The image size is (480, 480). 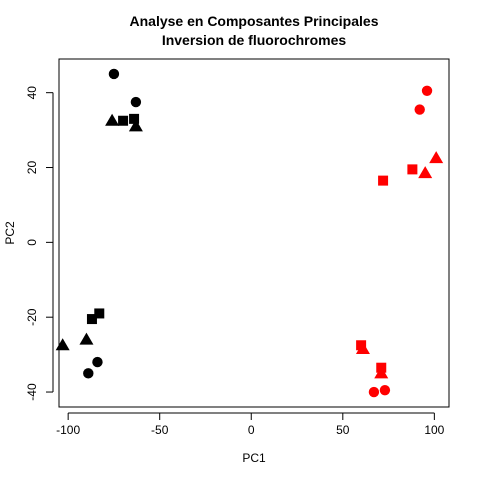 I want to click on y-axis-label: PC2, so click(x=10, y=233).